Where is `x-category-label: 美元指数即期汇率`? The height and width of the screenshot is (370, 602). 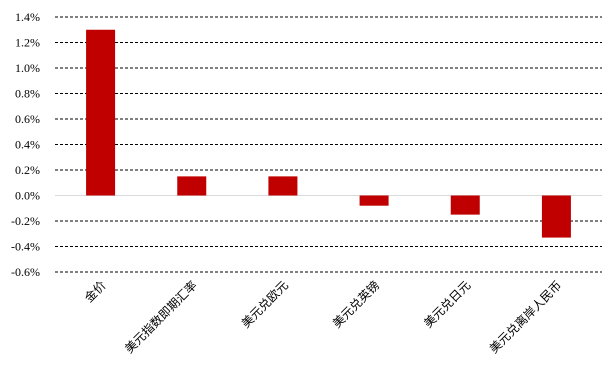 x-category-label: 美元指数即期汇率 is located at coordinates (160, 317).